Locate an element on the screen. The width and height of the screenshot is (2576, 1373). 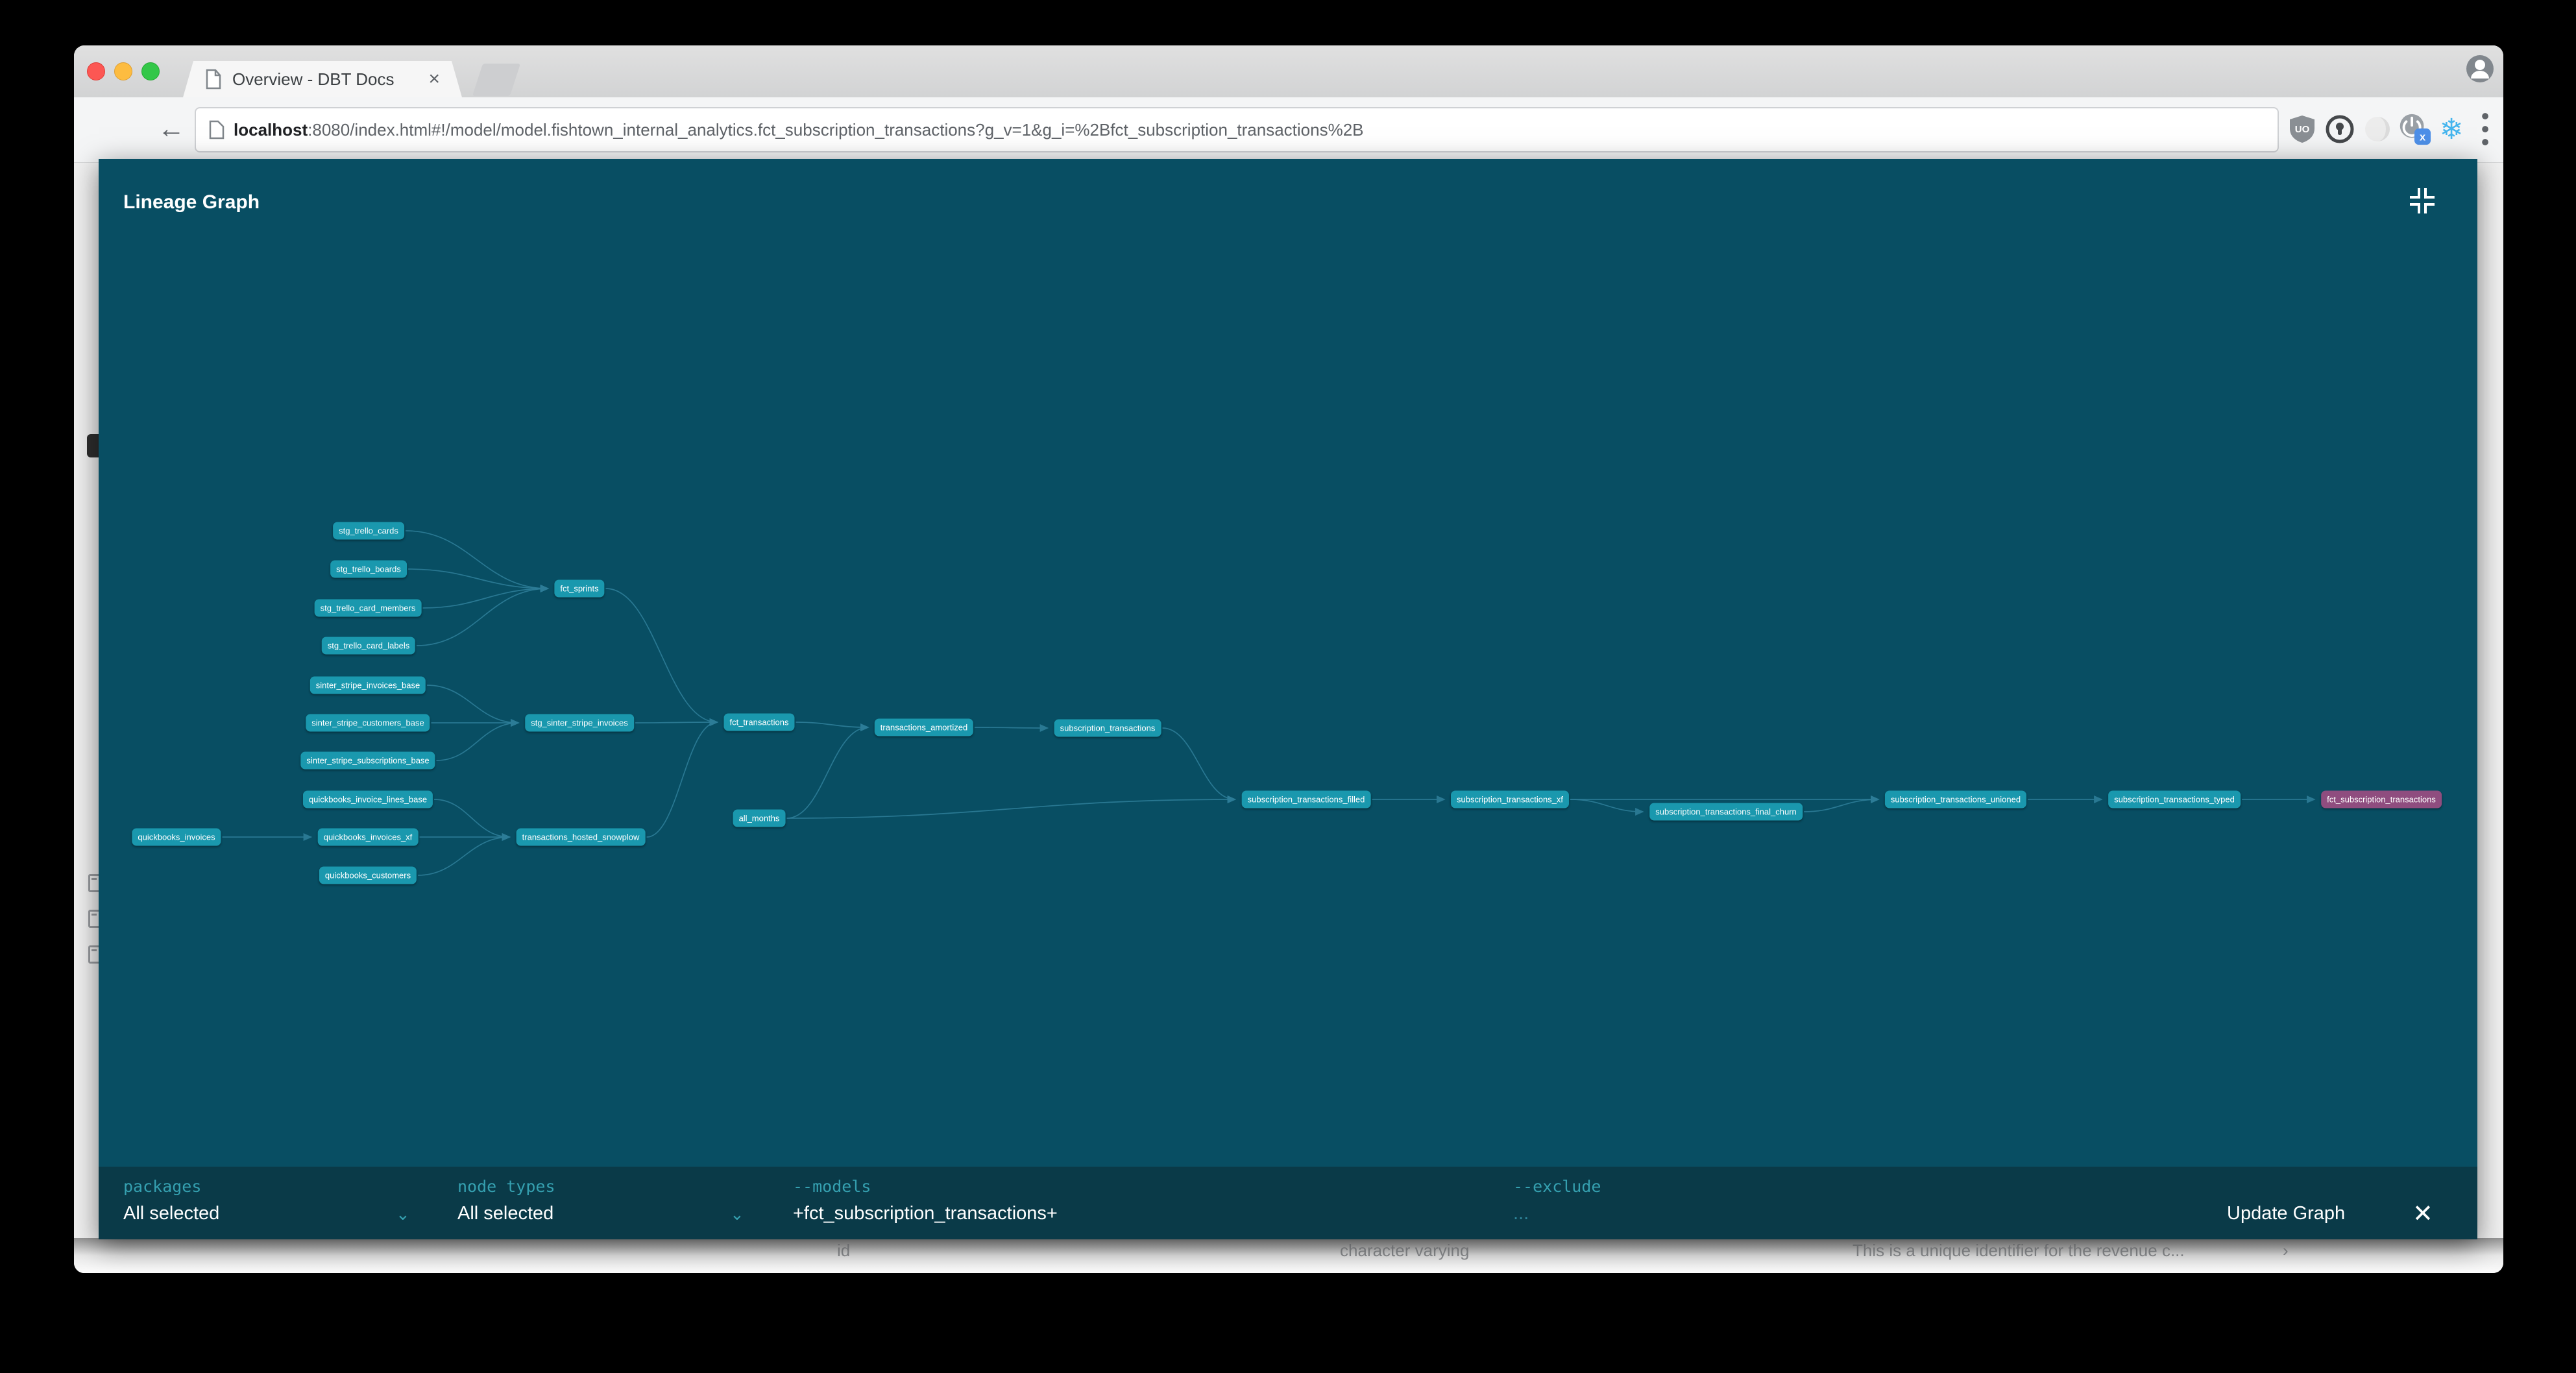
graph-node-all_months: all_months is located at coordinates (759, 818).